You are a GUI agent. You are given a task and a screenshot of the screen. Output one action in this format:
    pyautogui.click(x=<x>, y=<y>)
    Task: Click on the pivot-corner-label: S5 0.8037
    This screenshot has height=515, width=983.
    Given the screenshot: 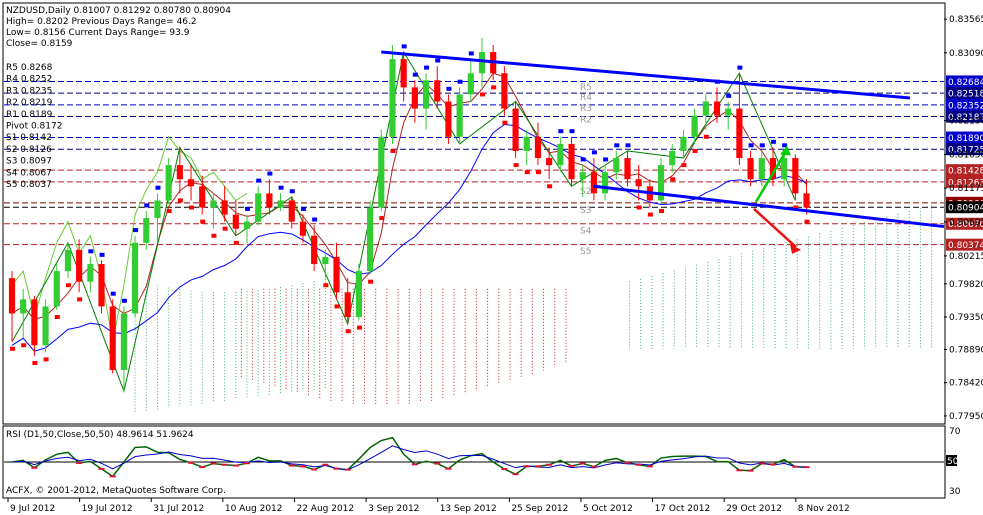 What is the action you would take?
    pyautogui.click(x=29, y=185)
    